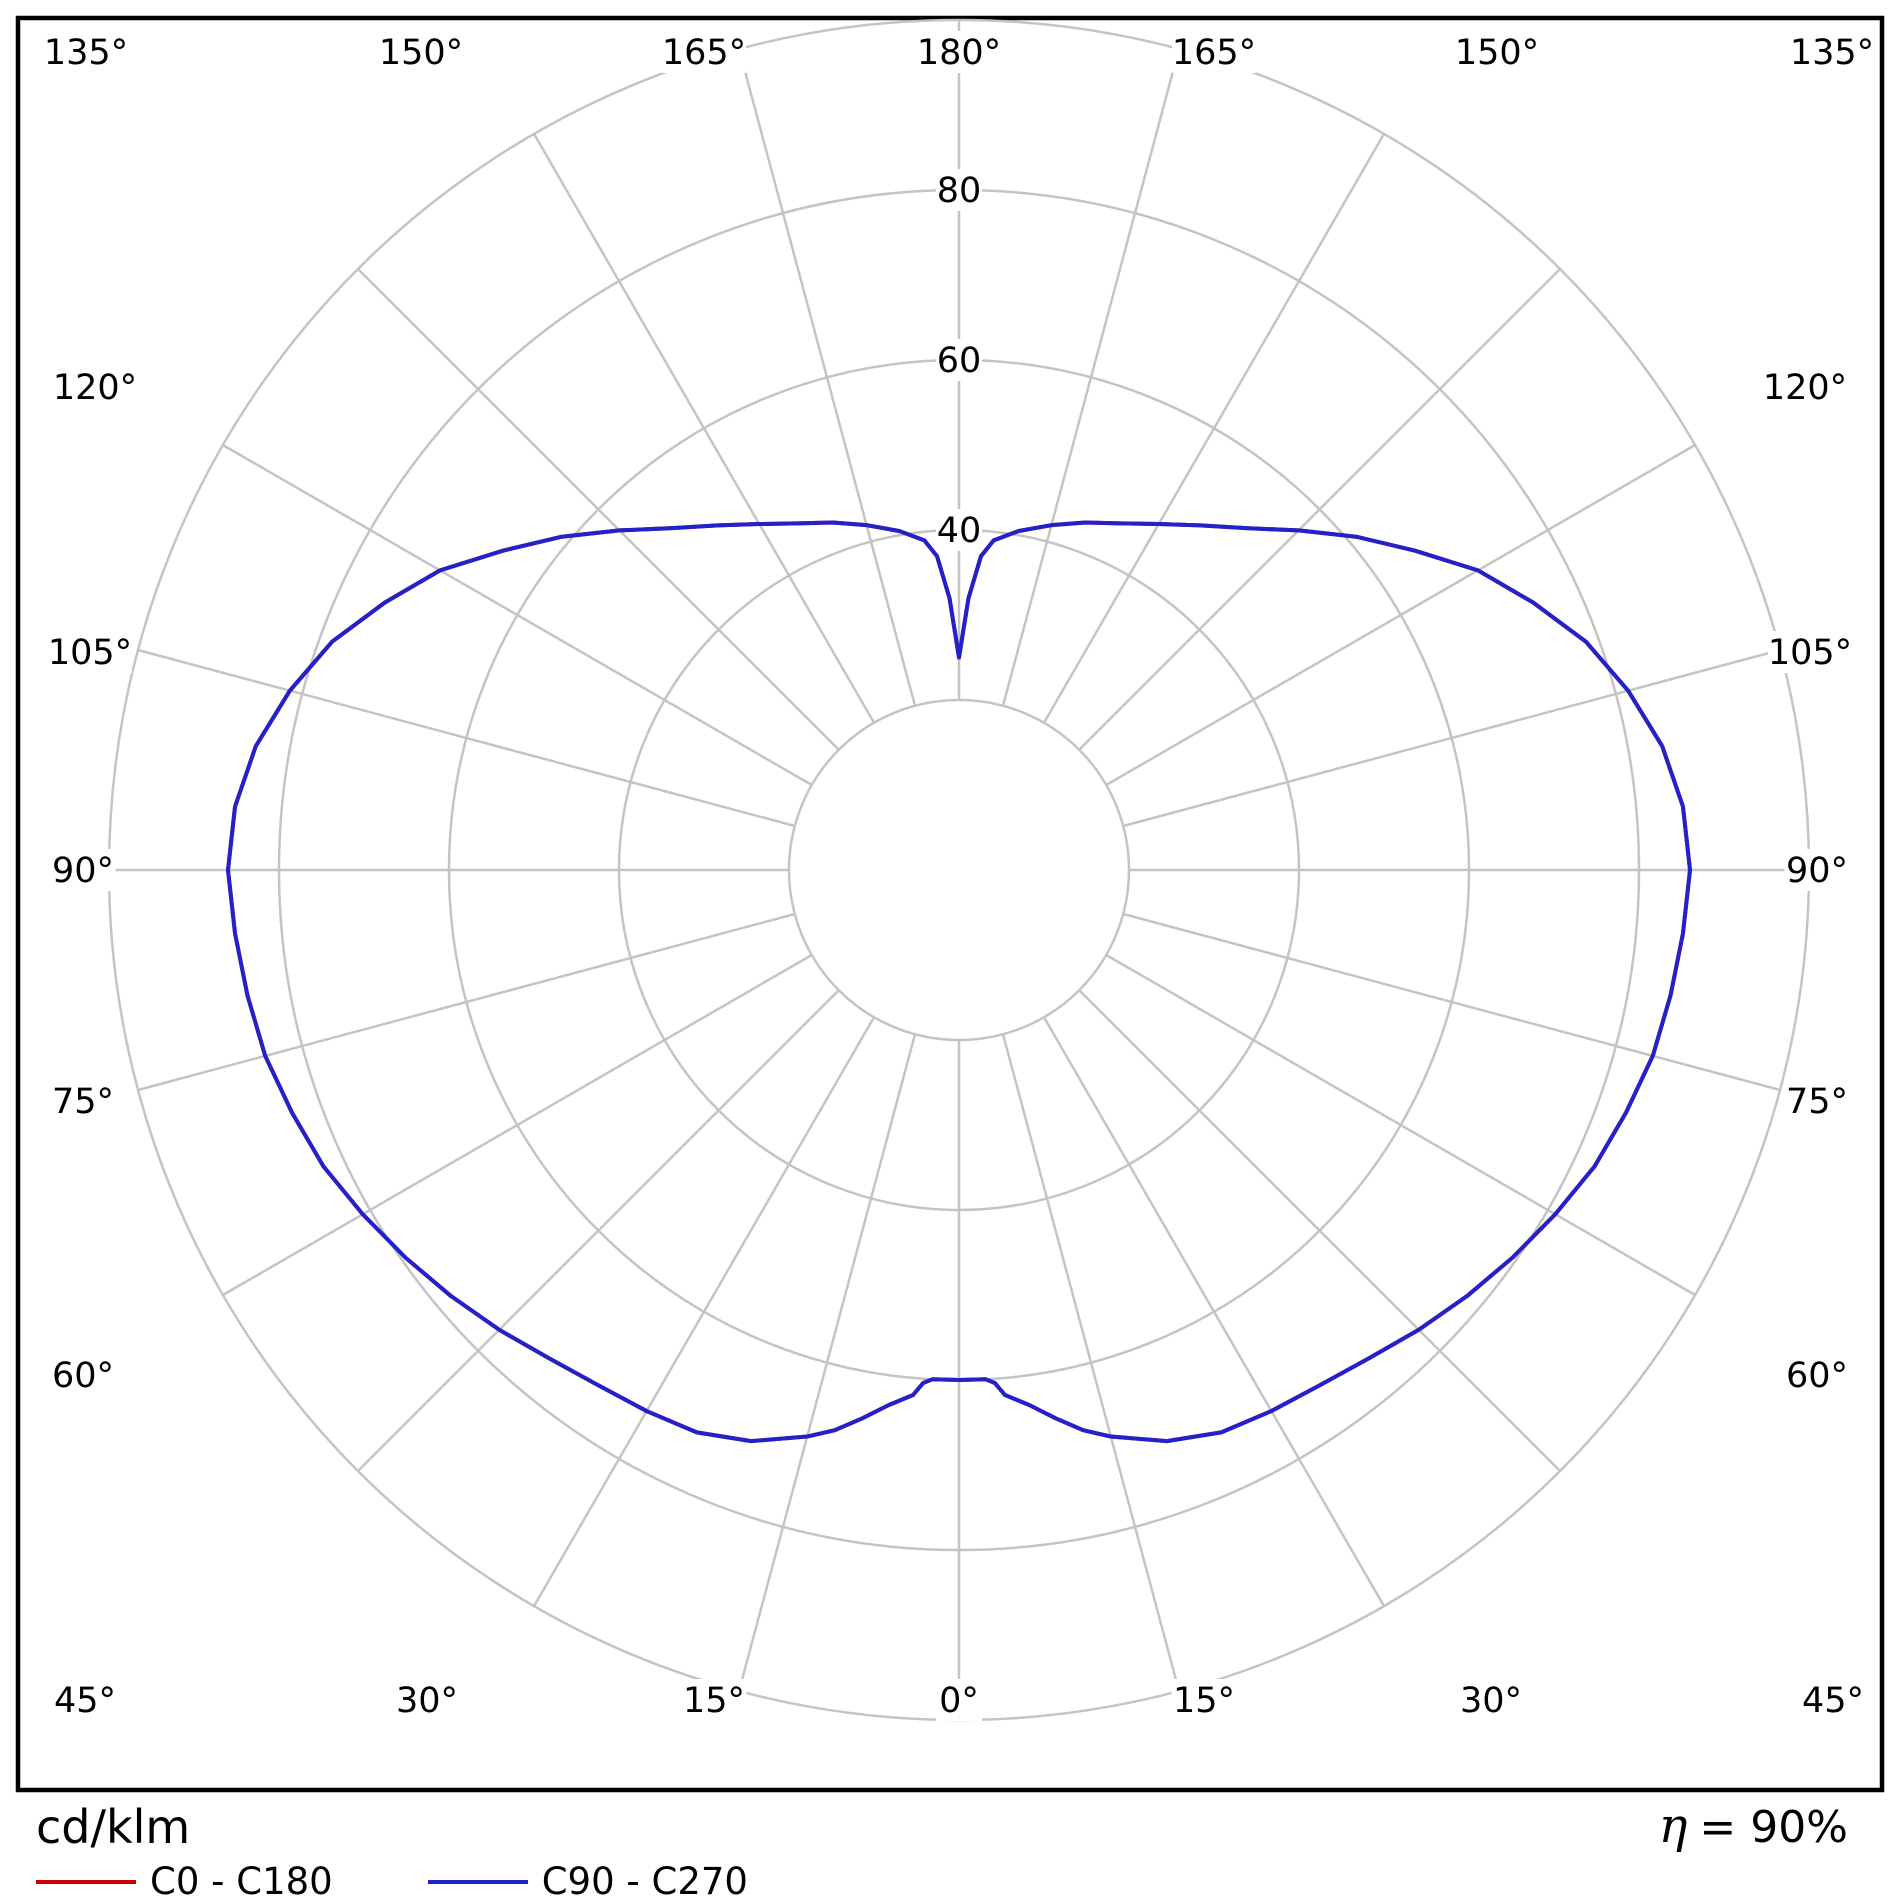  What do you see at coordinates (86, 1881) in the screenshot?
I see `legend-line-c0-c180` at bounding box center [86, 1881].